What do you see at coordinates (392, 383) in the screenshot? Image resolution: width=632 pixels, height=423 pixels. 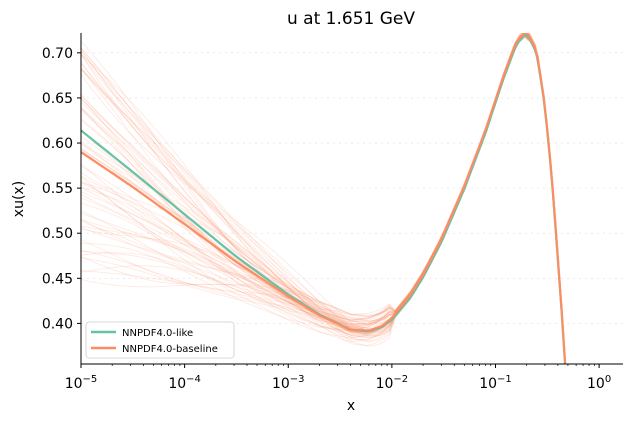 I see `x-tick-label: 10⁻²` at bounding box center [392, 383].